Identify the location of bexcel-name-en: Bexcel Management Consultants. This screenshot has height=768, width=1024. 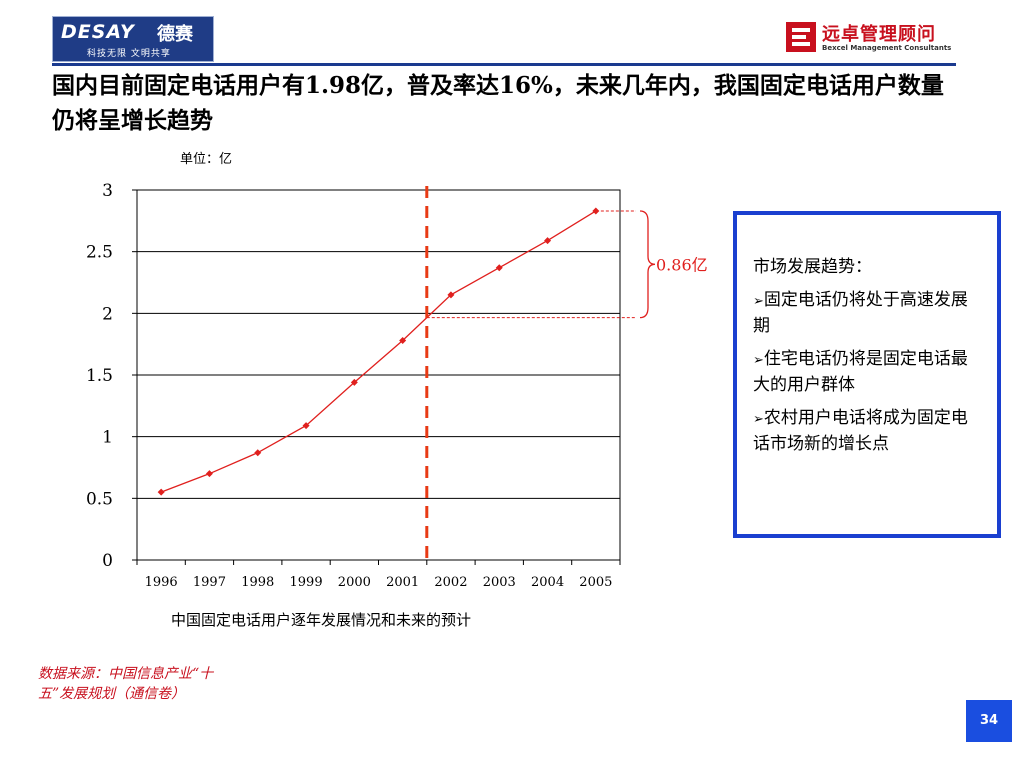
(887, 48).